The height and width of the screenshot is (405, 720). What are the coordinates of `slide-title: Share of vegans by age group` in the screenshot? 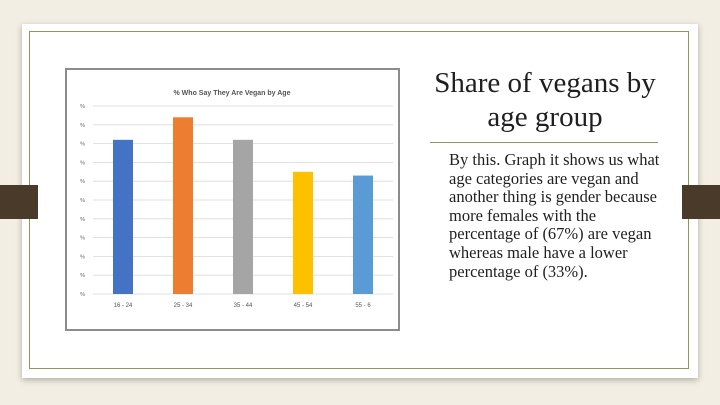 It's located at (545, 100).